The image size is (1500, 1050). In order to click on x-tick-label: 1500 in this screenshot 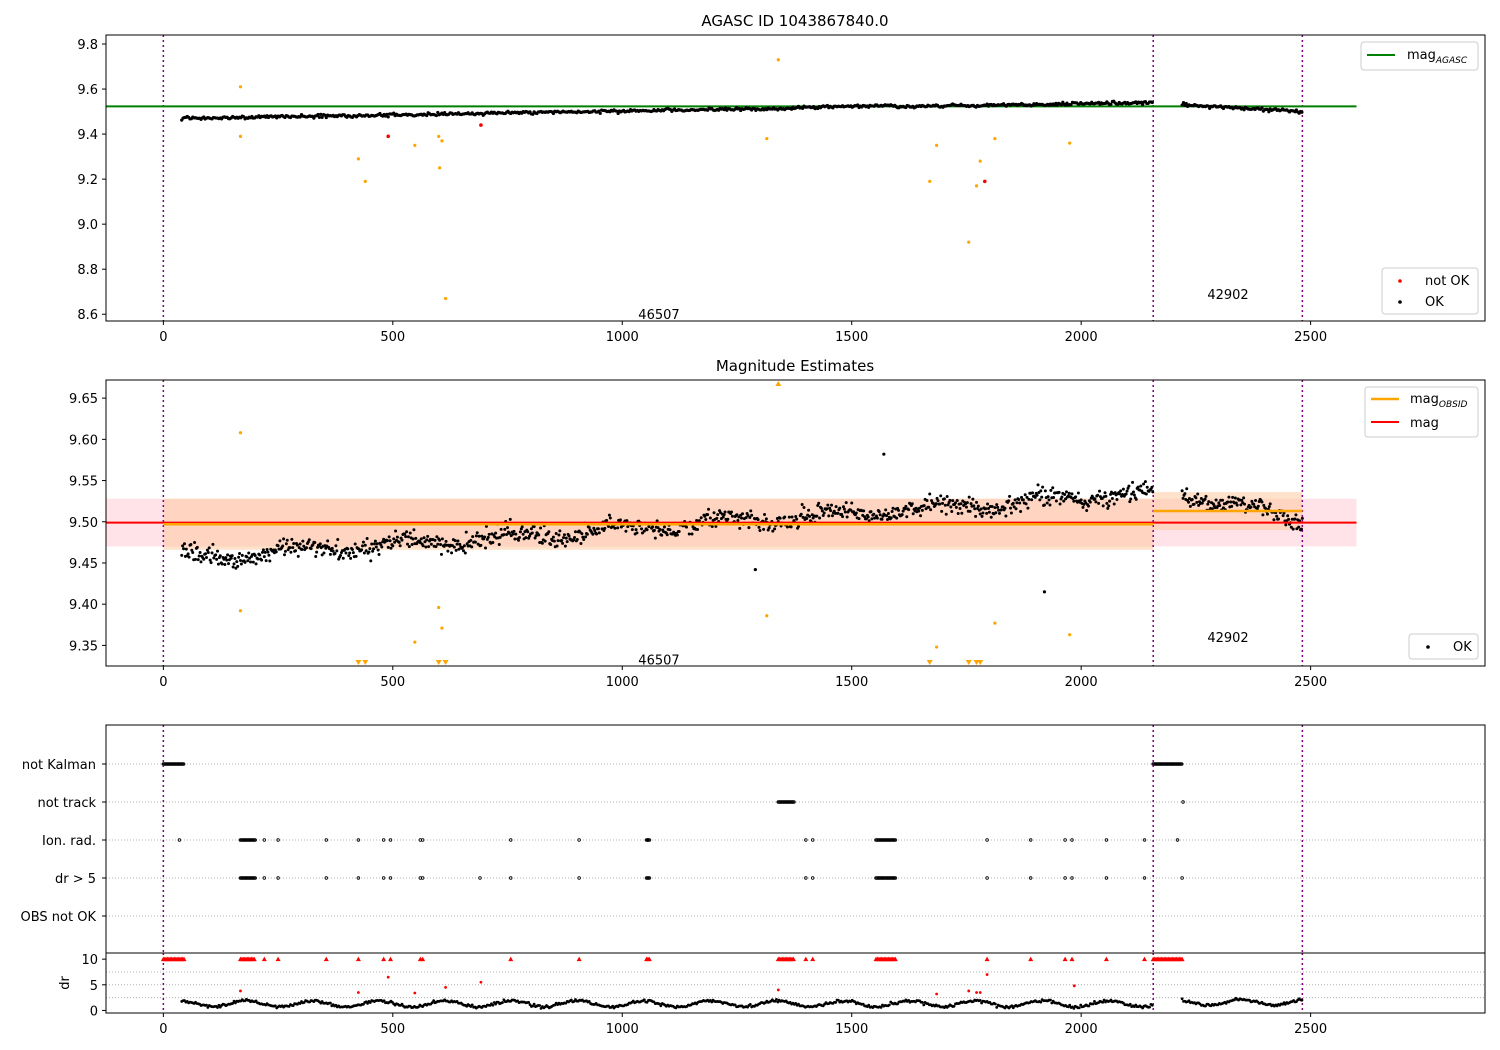, I will do `click(851, 682)`.